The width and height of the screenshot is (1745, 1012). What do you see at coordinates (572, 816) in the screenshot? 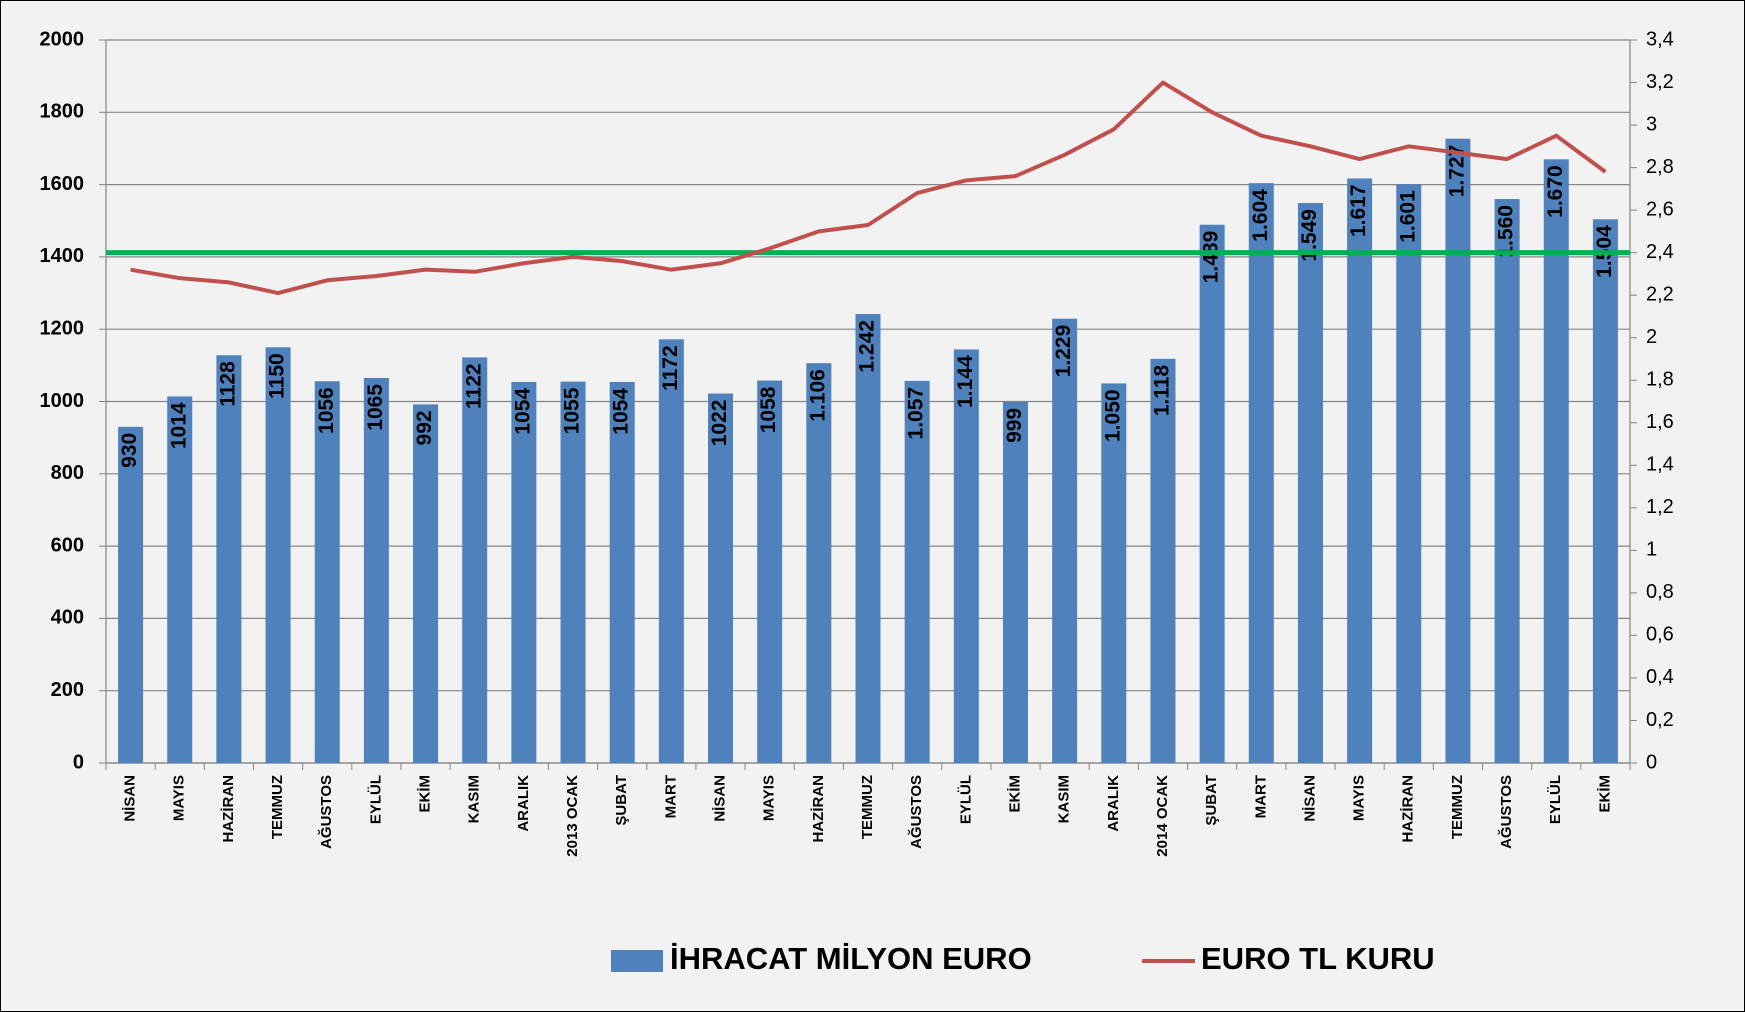
I see `x-tick-label: 2013 OCAK` at bounding box center [572, 816].